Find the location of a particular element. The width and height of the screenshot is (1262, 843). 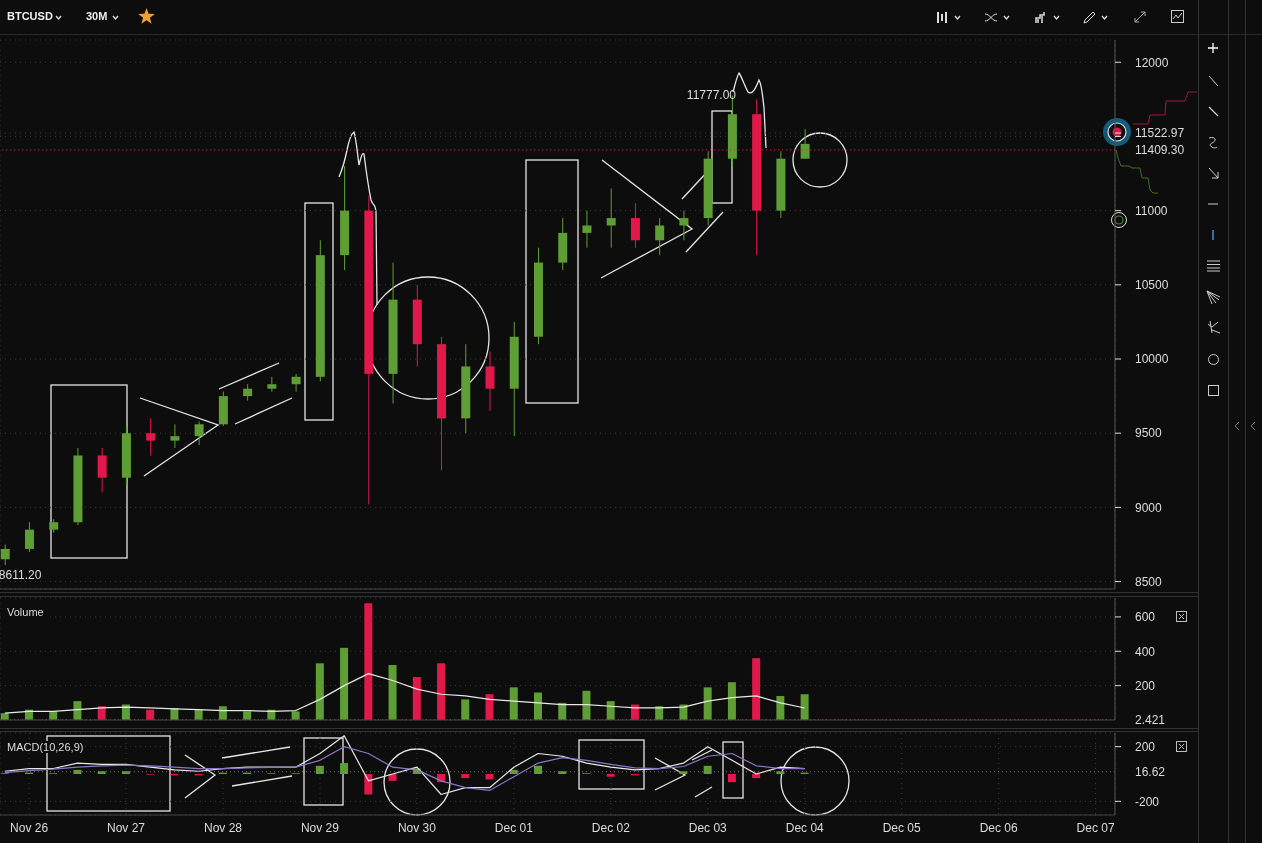

y-tick-label: 12000 is located at coordinates (1152, 62).